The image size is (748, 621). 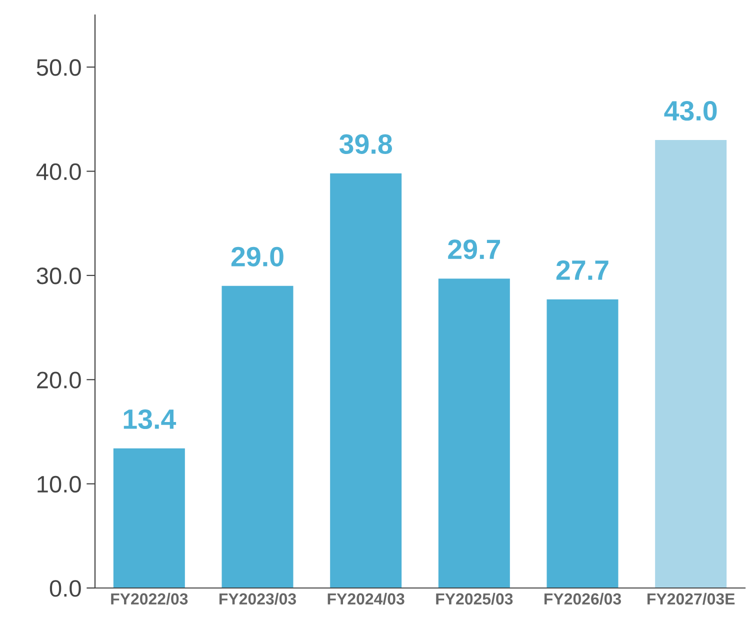 What do you see at coordinates (59, 484) in the screenshot?
I see `y-tick-label: 10.0` at bounding box center [59, 484].